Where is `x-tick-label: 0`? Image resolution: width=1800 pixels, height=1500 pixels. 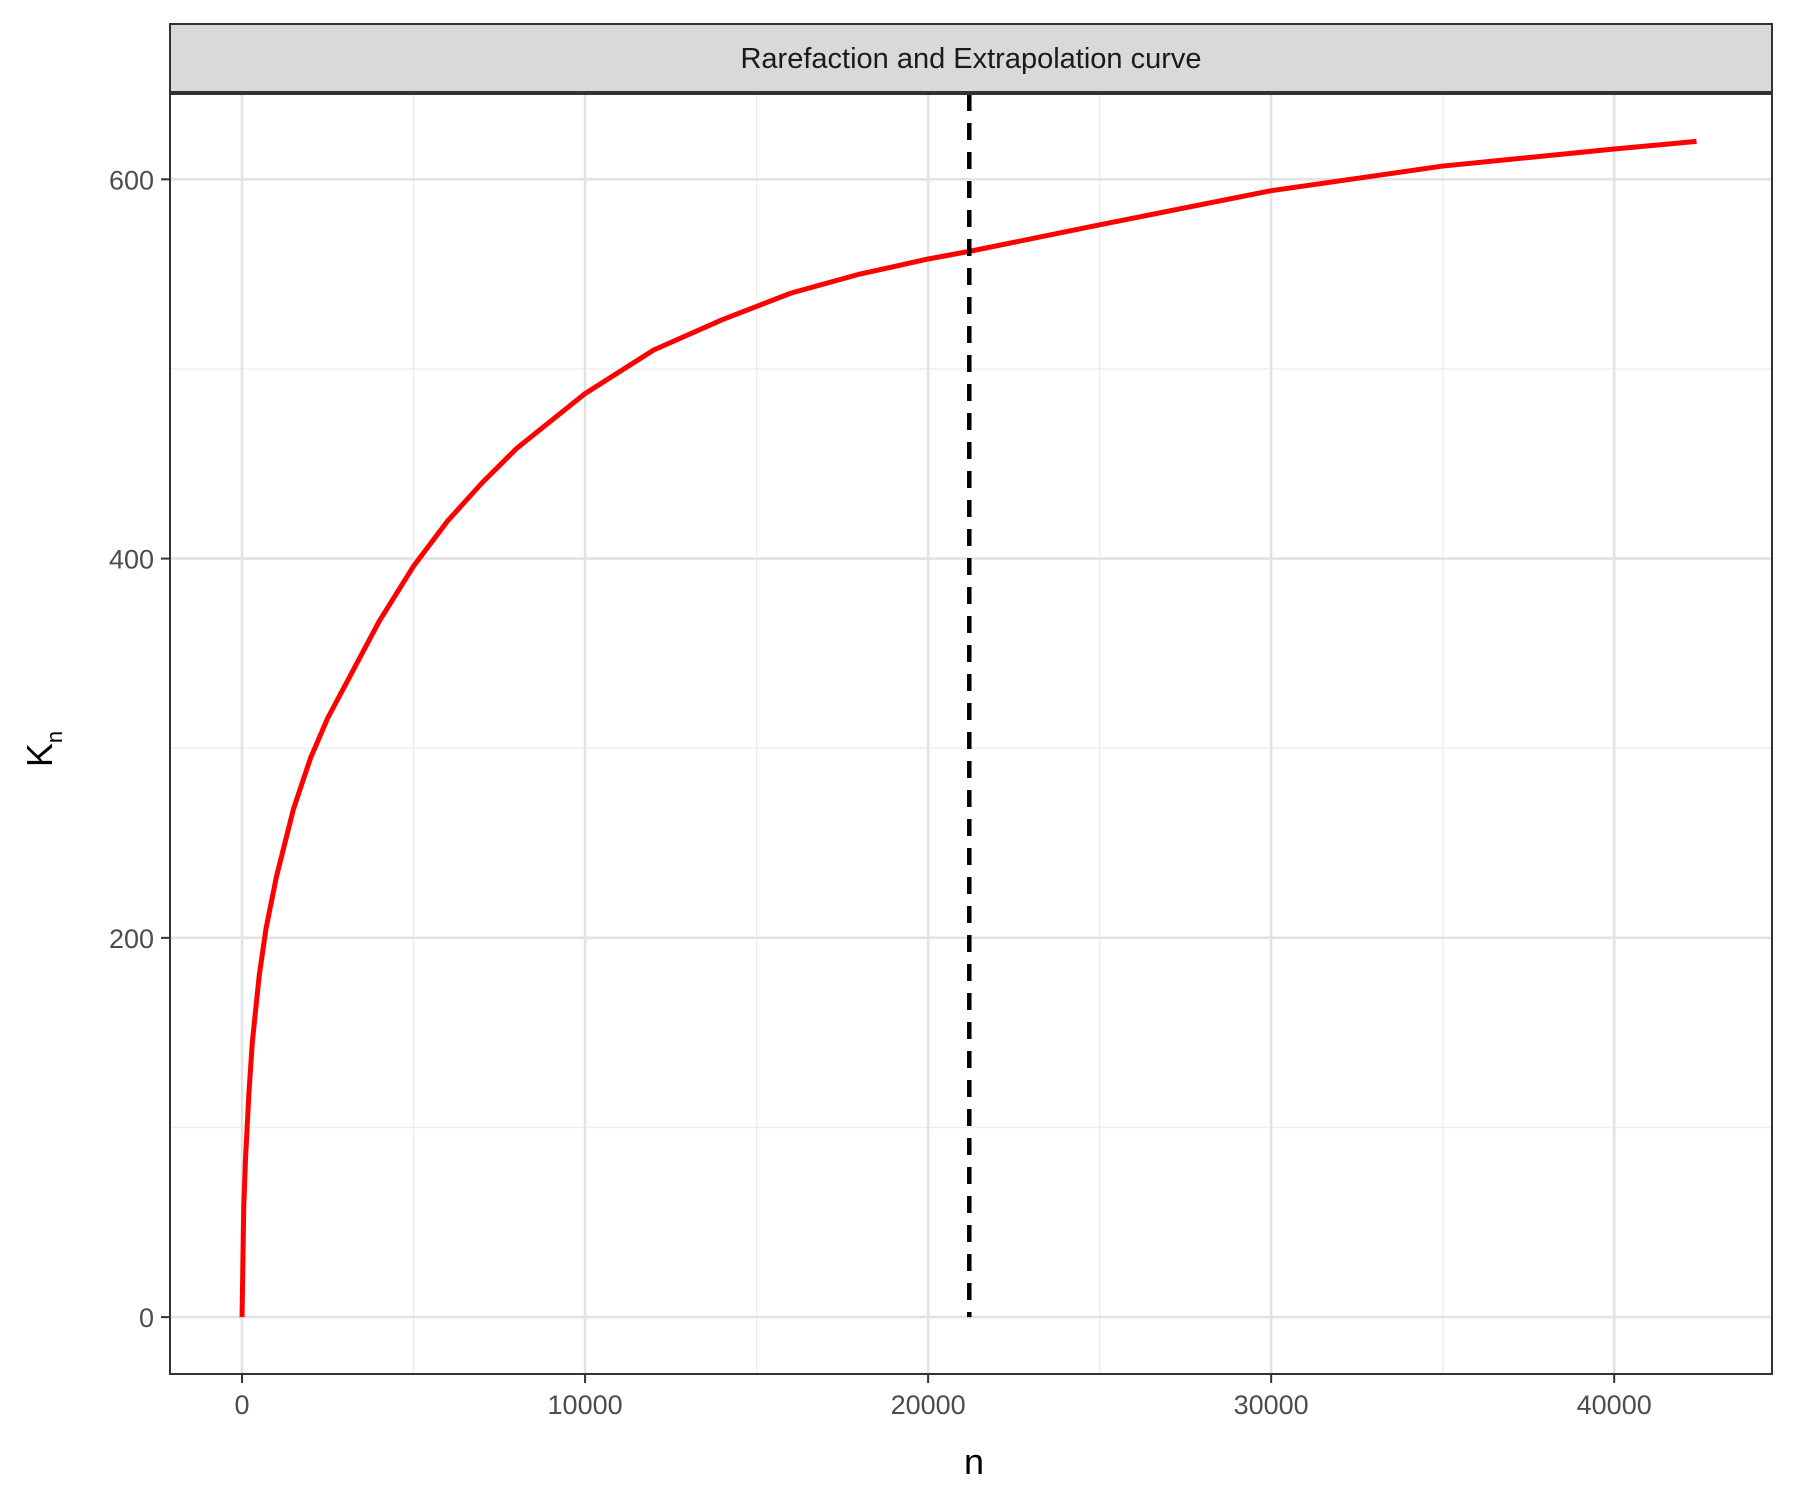
x-tick-label: 0 is located at coordinates (242, 1405).